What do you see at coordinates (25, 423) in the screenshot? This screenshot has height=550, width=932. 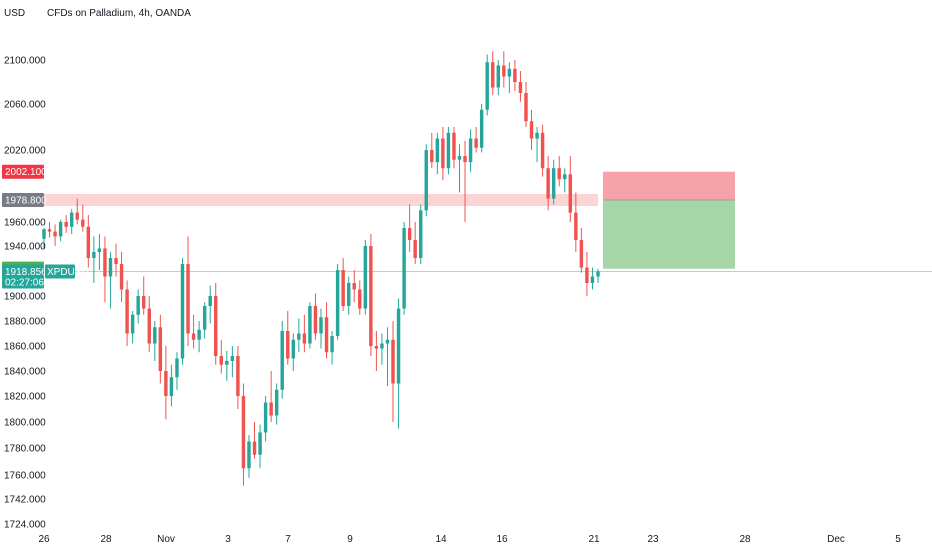 I see `y-tick-label: 1800.000` at bounding box center [25, 423].